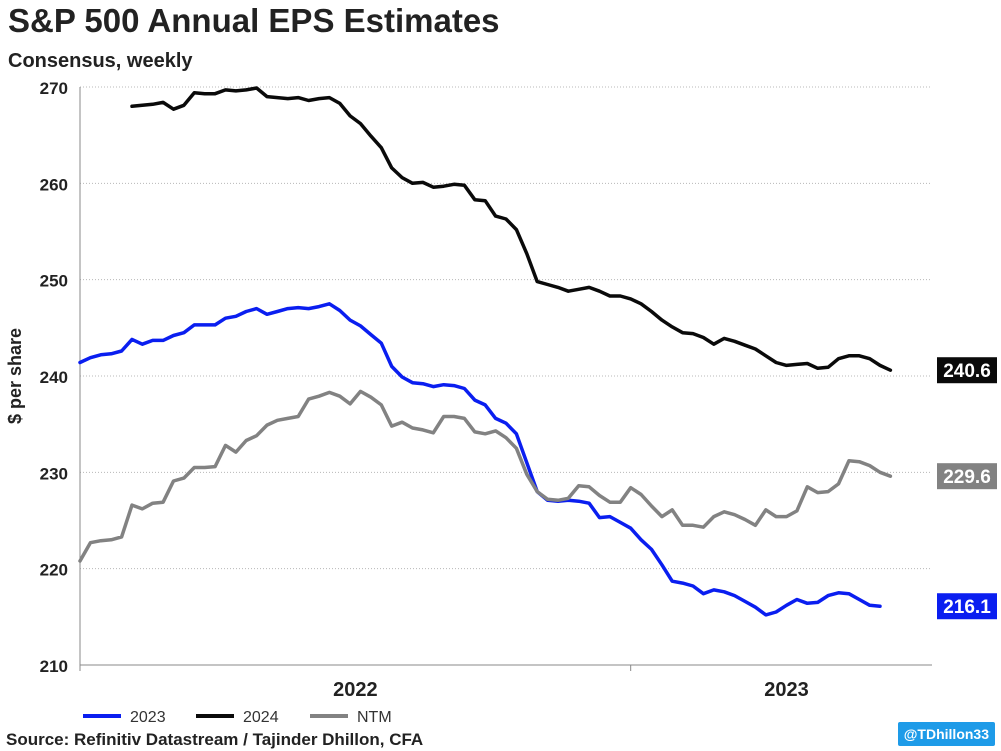  Describe the element at coordinates (355, 690) in the screenshot. I see `x-tick-label-2022: 2022` at that location.